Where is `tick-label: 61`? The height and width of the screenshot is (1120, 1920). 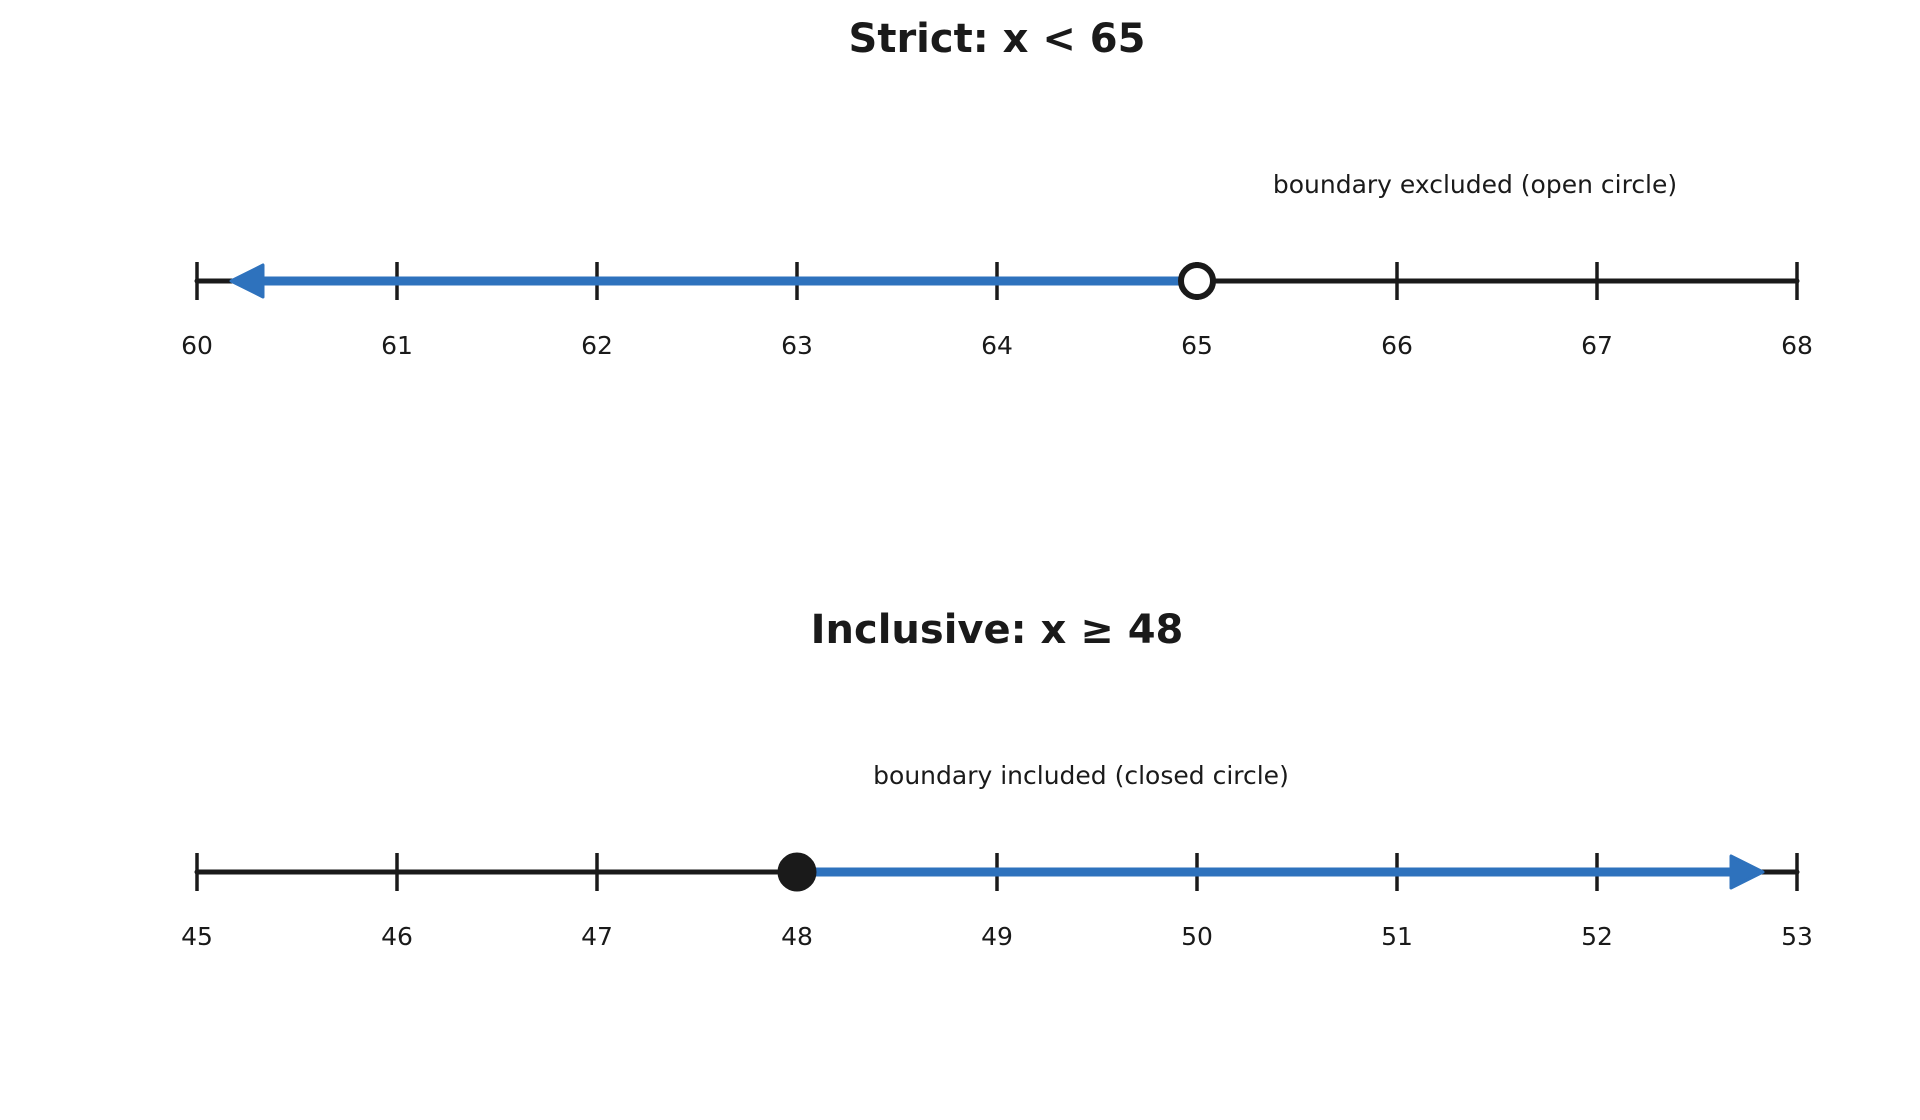
tick-label: 61 is located at coordinates (397, 345).